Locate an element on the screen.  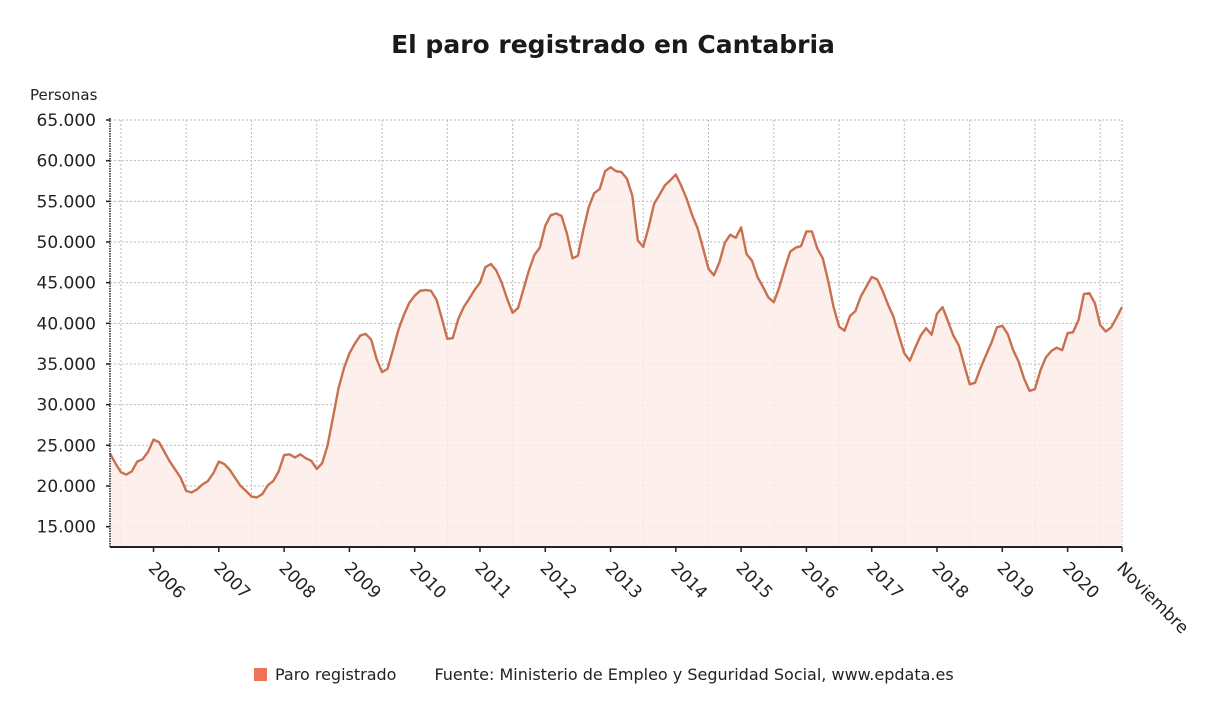
x-tick-label: 2010 is located at coordinates (427, 580).